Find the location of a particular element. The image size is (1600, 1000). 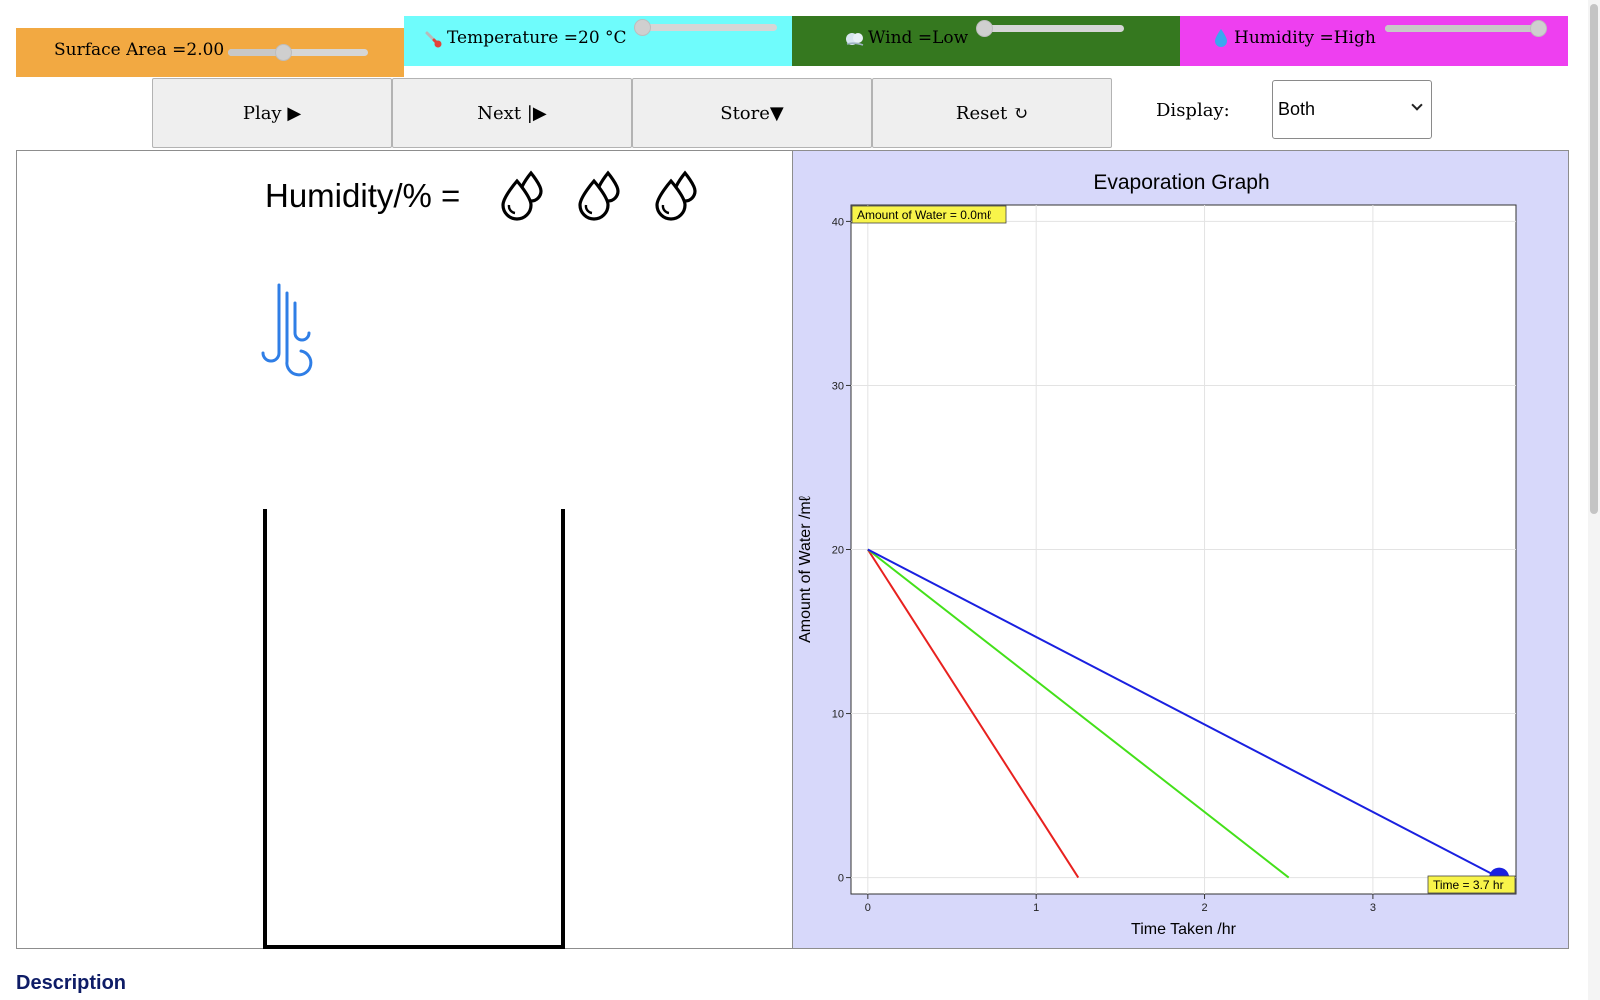

y-tick-label: 30 is located at coordinates (838, 386).